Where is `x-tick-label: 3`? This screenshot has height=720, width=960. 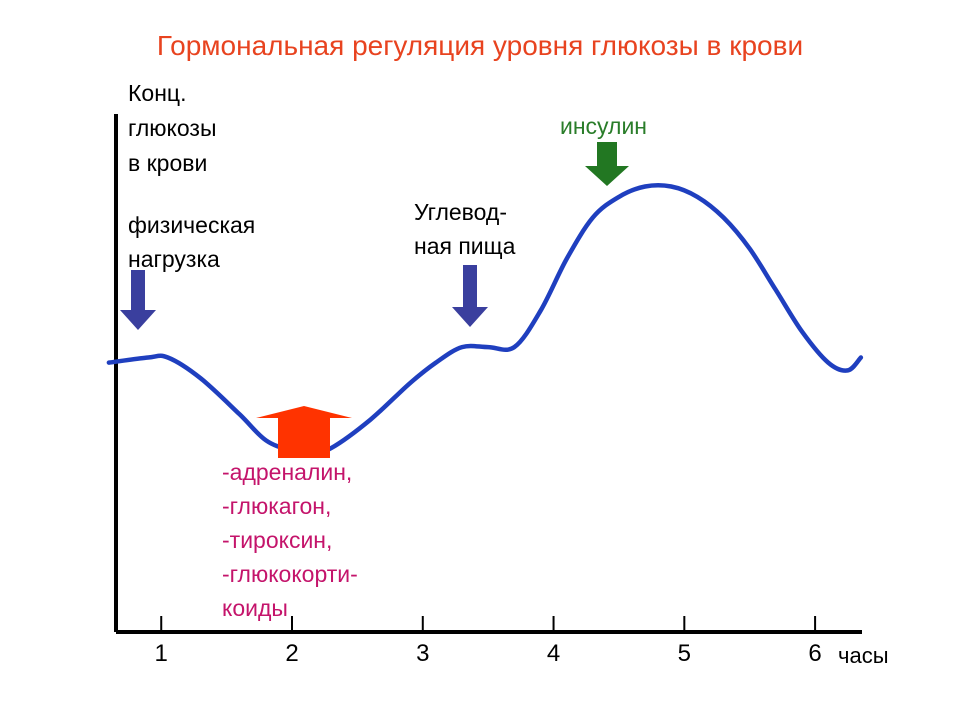 x-tick-label: 3 is located at coordinates (423, 653).